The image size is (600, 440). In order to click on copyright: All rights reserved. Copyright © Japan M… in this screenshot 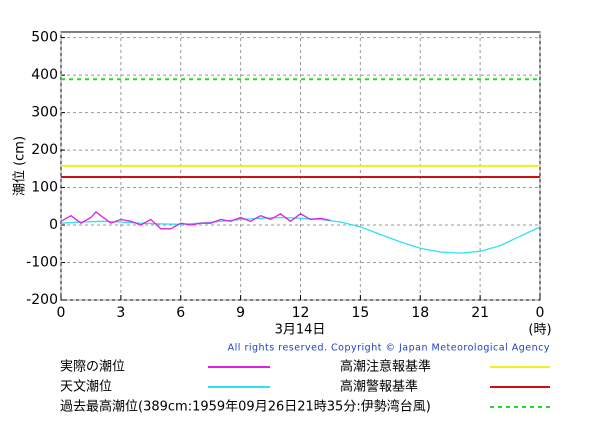, I will do `click(389, 348)`.